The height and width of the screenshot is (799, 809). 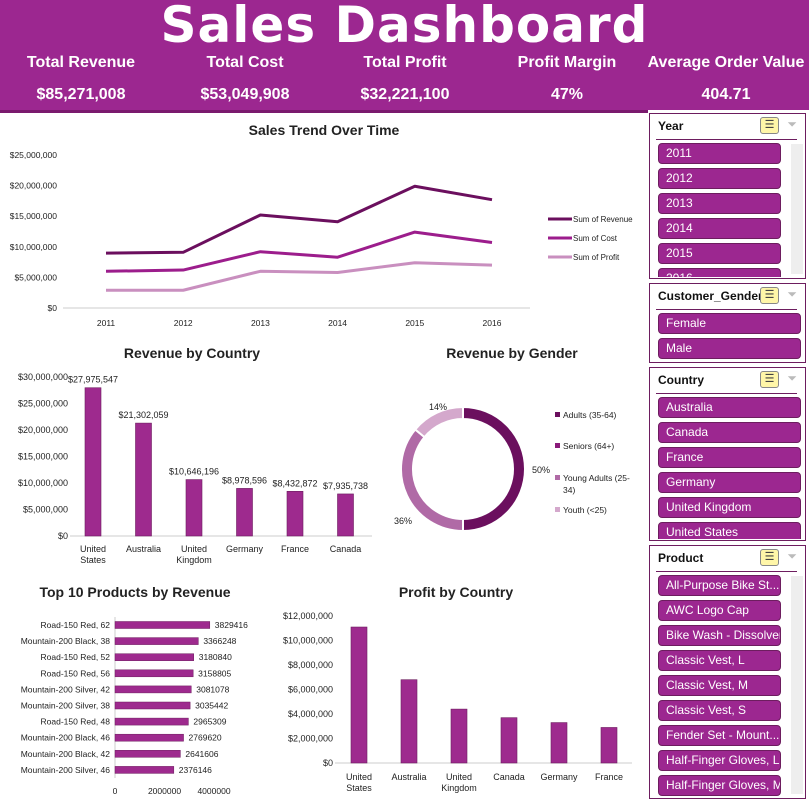 I want to click on data-label: 50%, so click(x=541, y=470).